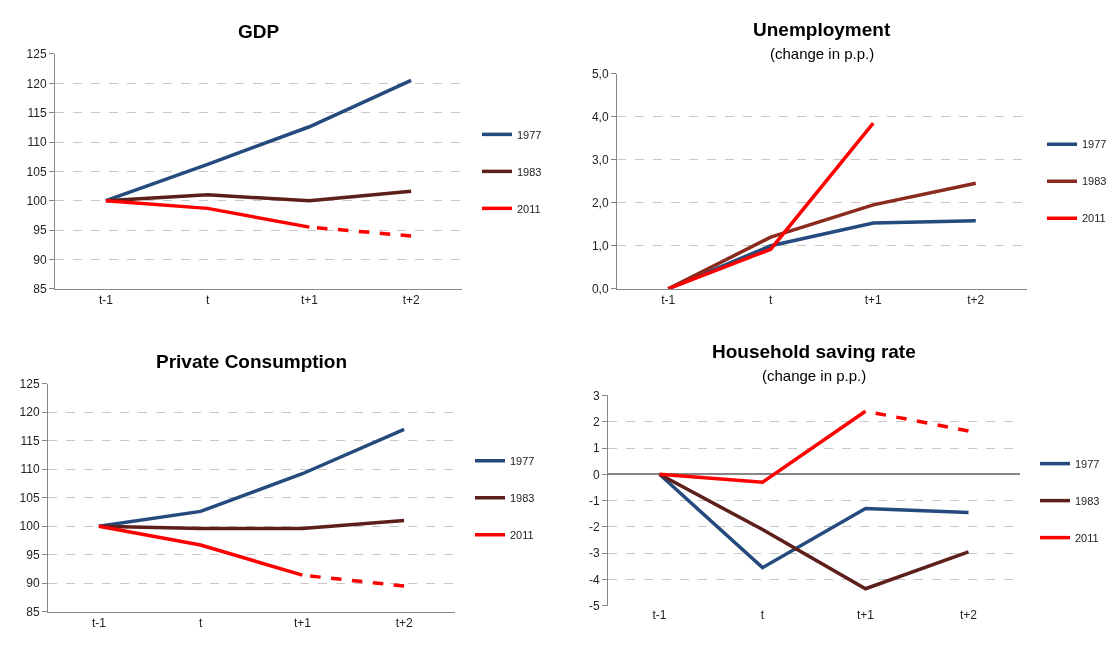  What do you see at coordinates (594, 606) in the screenshot?
I see `y-tick-label: -5` at bounding box center [594, 606].